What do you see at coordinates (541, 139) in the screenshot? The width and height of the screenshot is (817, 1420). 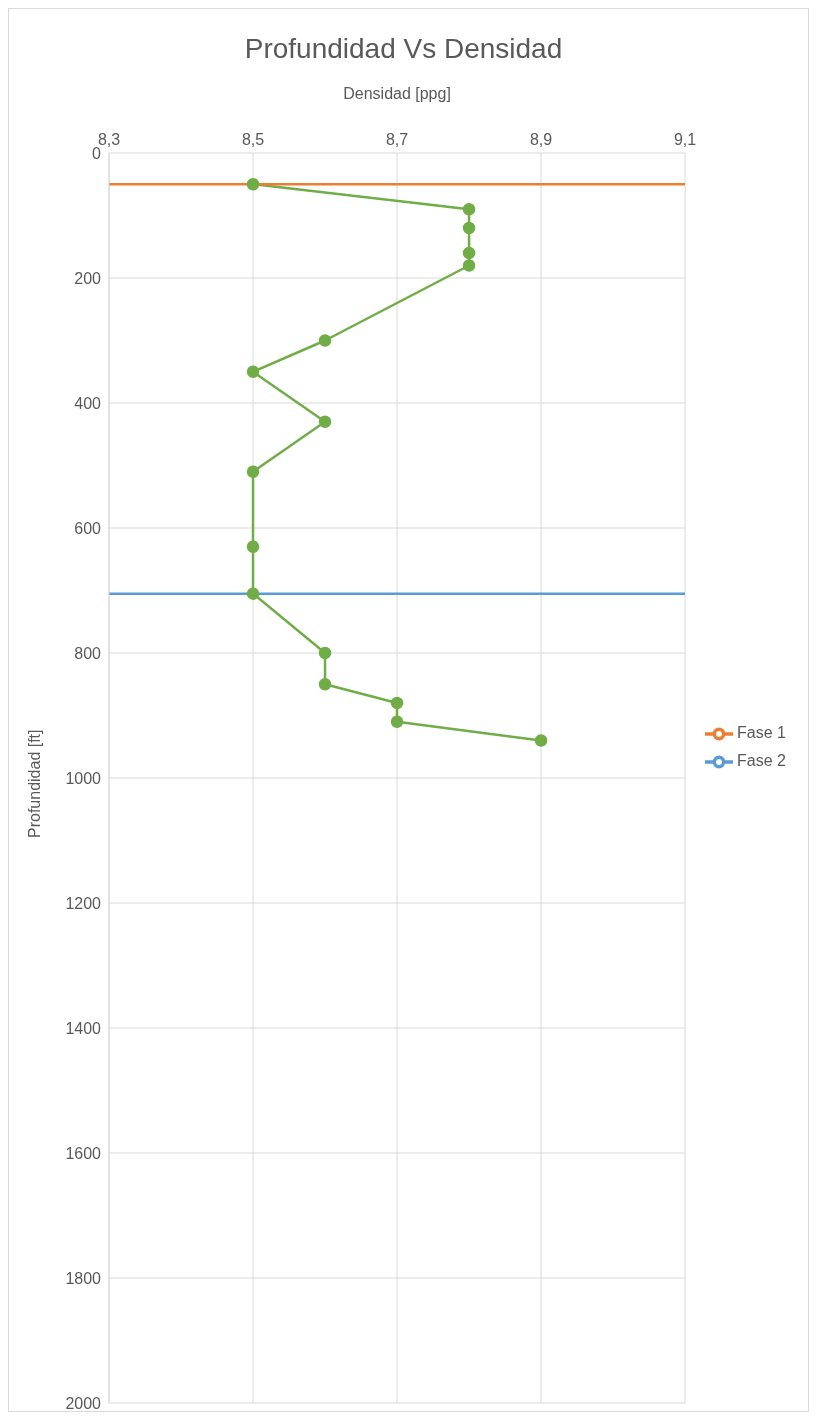 I see `x-tick-label: 8,9` at bounding box center [541, 139].